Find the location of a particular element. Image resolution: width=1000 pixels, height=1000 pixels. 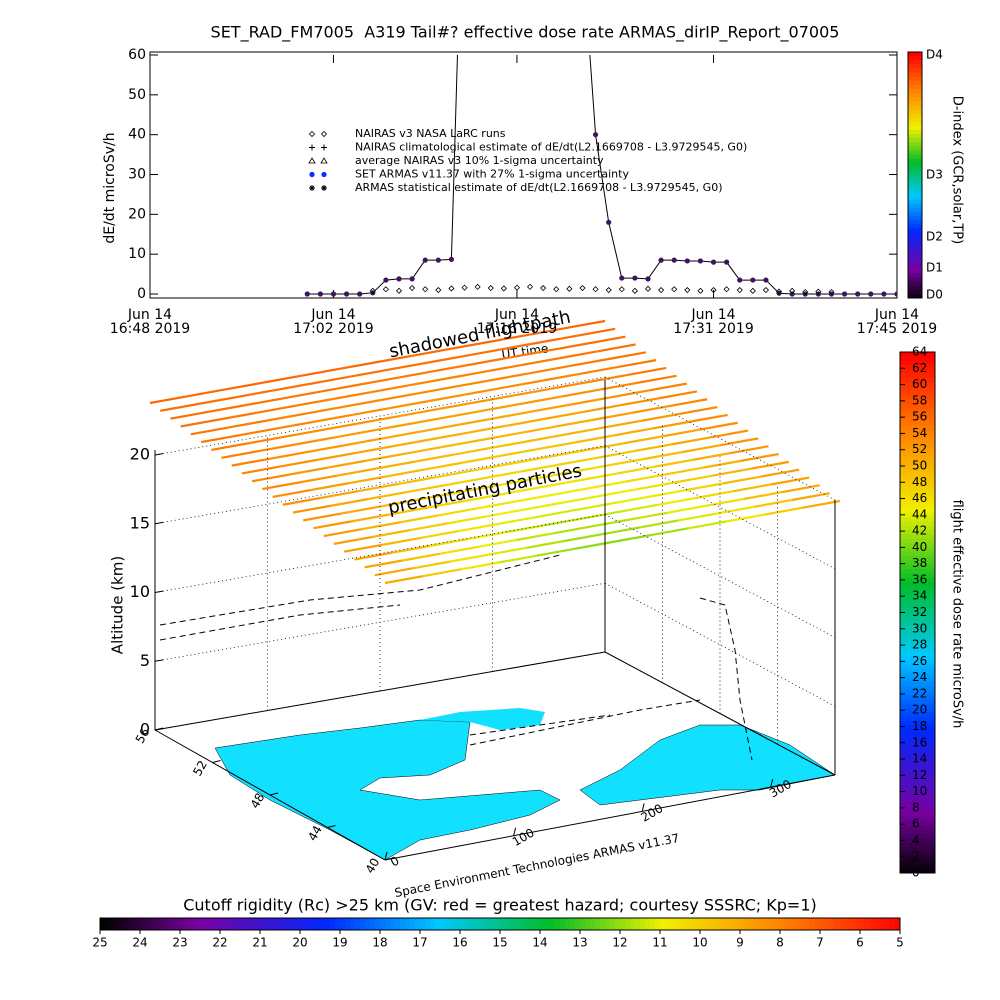

lat-tick-label: 56 is located at coordinates (143, 736).